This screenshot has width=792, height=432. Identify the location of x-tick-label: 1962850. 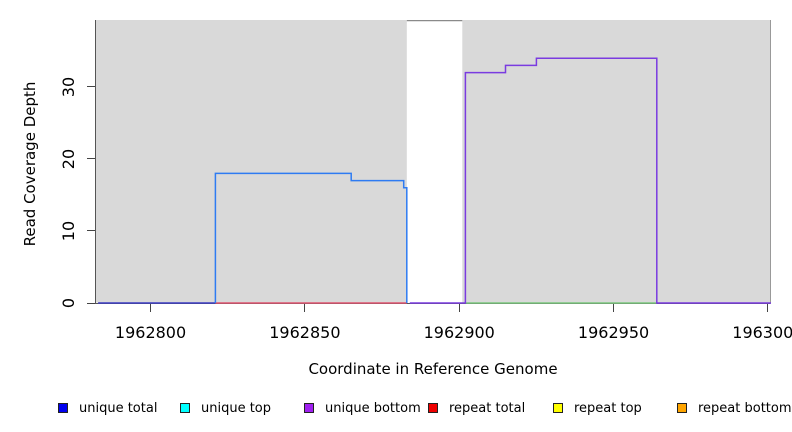
(305, 332).